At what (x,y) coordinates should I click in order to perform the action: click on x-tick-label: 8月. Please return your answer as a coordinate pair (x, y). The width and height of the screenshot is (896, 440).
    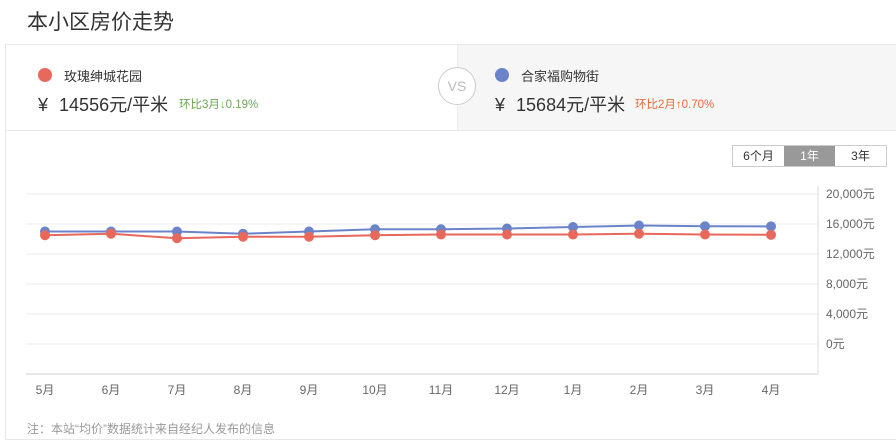
    Looking at the image, I should click on (243, 390).